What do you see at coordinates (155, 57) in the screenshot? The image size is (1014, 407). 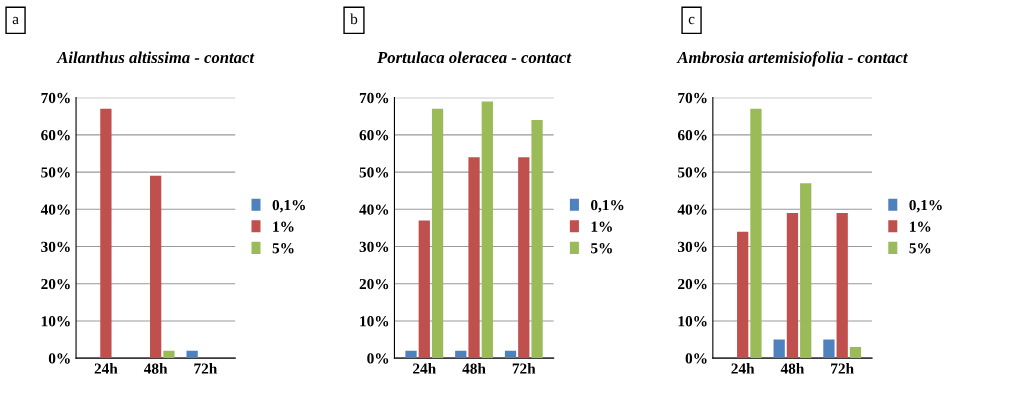 I see `chart-title: Ailanthus altissima - contact` at bounding box center [155, 57].